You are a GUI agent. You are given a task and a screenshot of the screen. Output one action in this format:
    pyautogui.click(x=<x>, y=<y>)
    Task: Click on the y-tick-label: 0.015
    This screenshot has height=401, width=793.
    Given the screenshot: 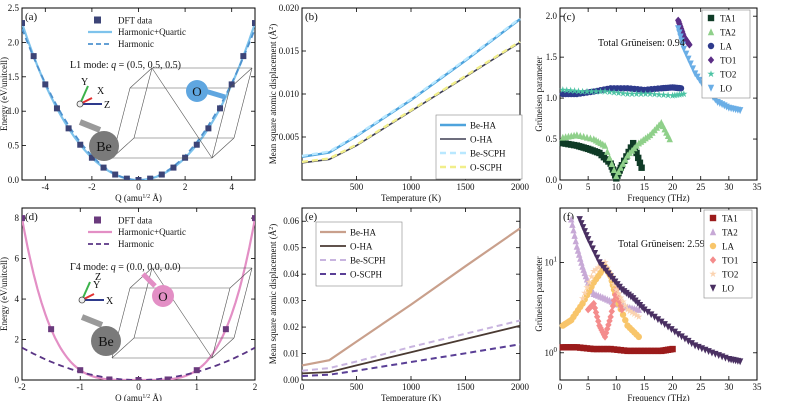 What is the action you would take?
    pyautogui.click(x=289, y=51)
    